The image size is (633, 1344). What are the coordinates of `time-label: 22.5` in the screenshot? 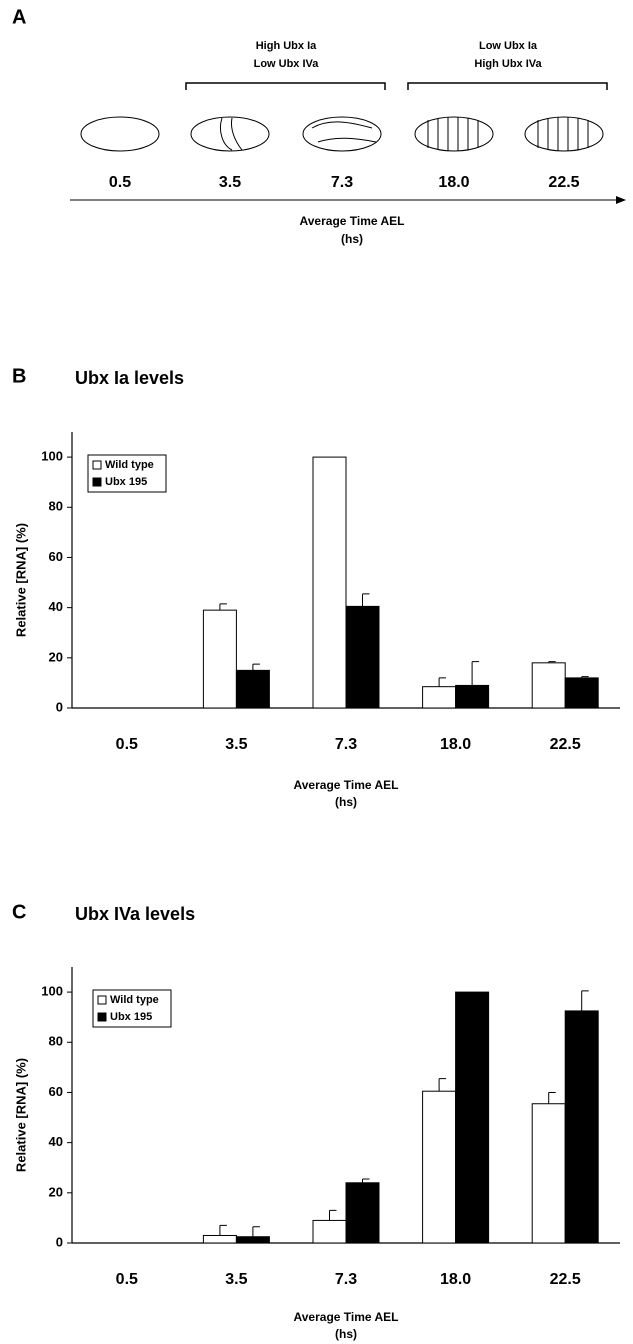 It's located at (563, 182).